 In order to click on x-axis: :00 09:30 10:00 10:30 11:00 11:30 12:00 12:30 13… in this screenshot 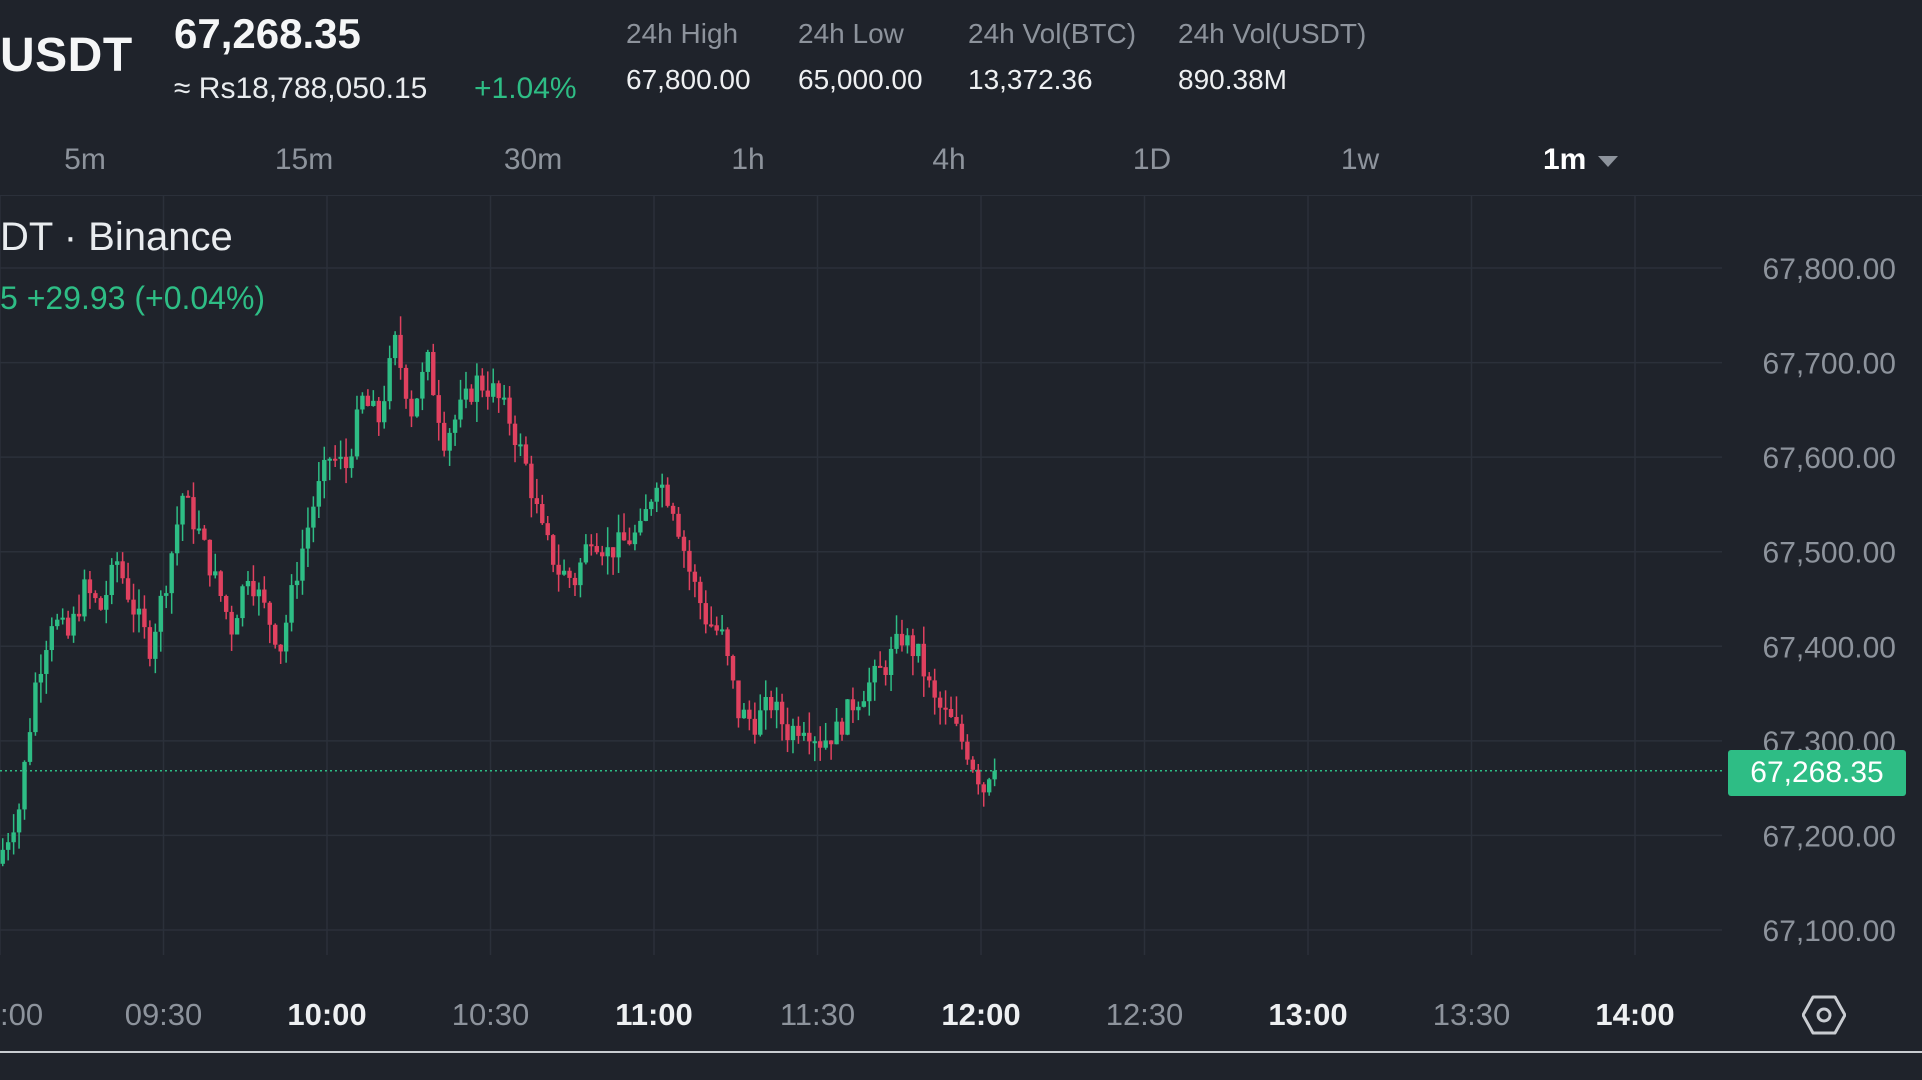, I will do `click(837, 1014)`.